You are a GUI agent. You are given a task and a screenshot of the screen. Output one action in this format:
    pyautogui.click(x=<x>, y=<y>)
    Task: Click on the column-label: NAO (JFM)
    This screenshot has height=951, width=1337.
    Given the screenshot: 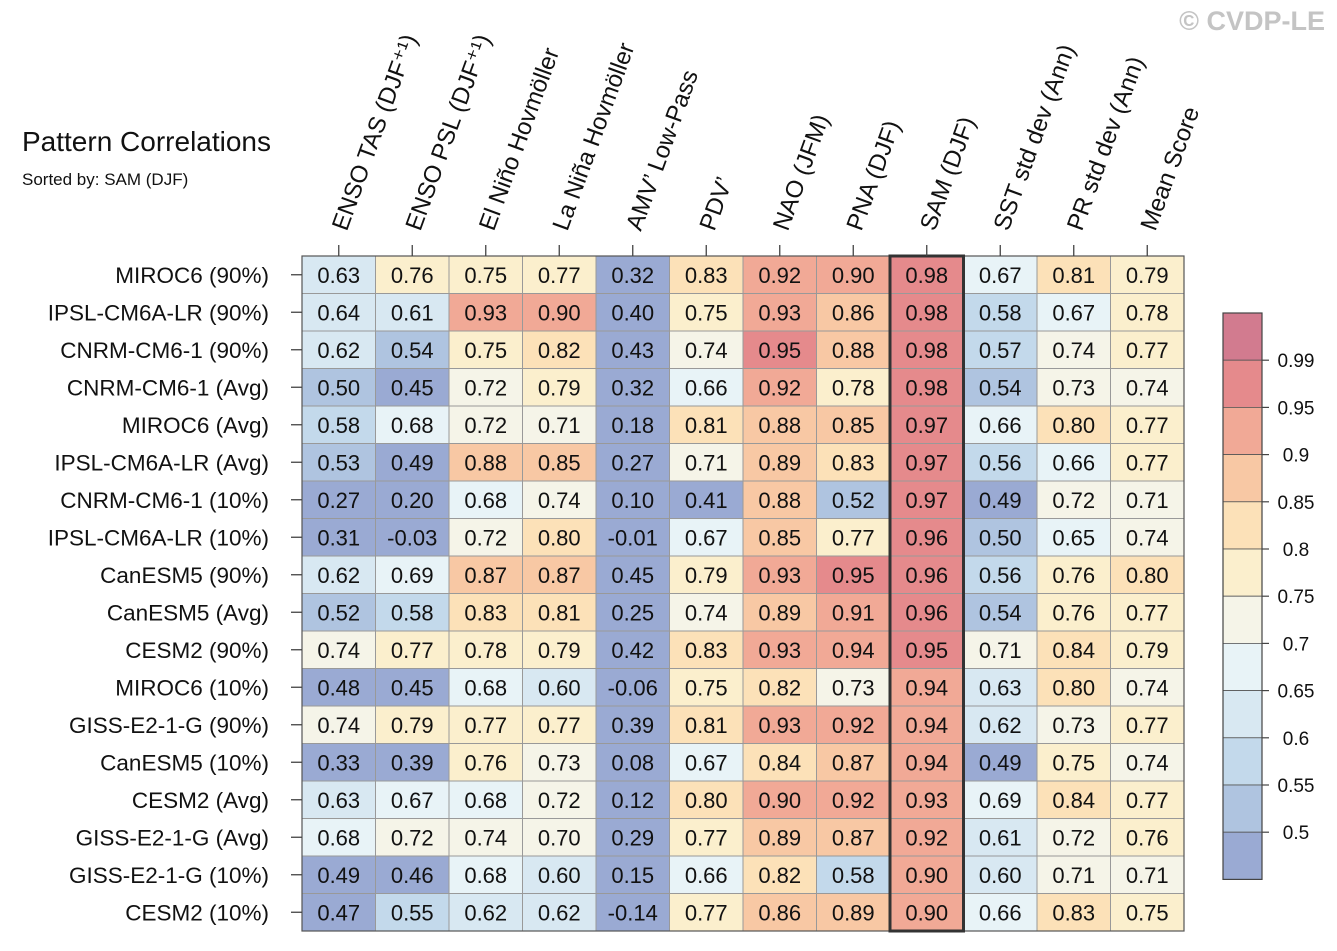 What is the action you would take?
    pyautogui.click(x=801, y=172)
    